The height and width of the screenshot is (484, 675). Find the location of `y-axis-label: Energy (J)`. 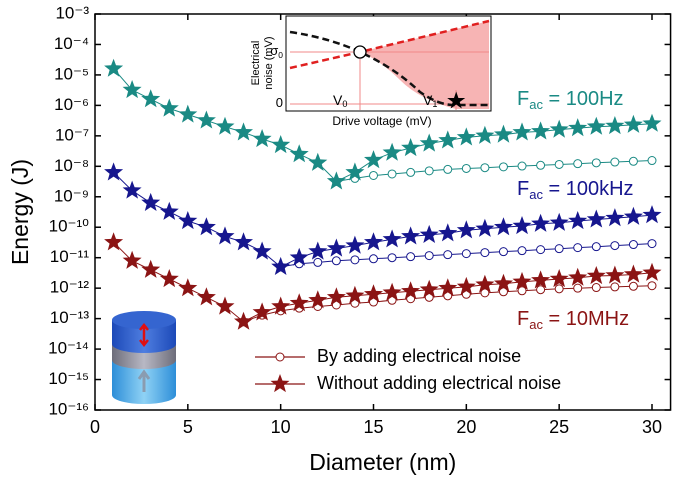

y-axis-label: Energy (J) is located at coordinates (20, 212).